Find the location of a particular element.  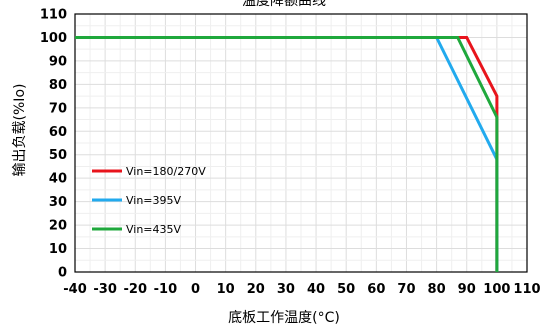

x-tick-label: 30 is located at coordinates (286, 289).